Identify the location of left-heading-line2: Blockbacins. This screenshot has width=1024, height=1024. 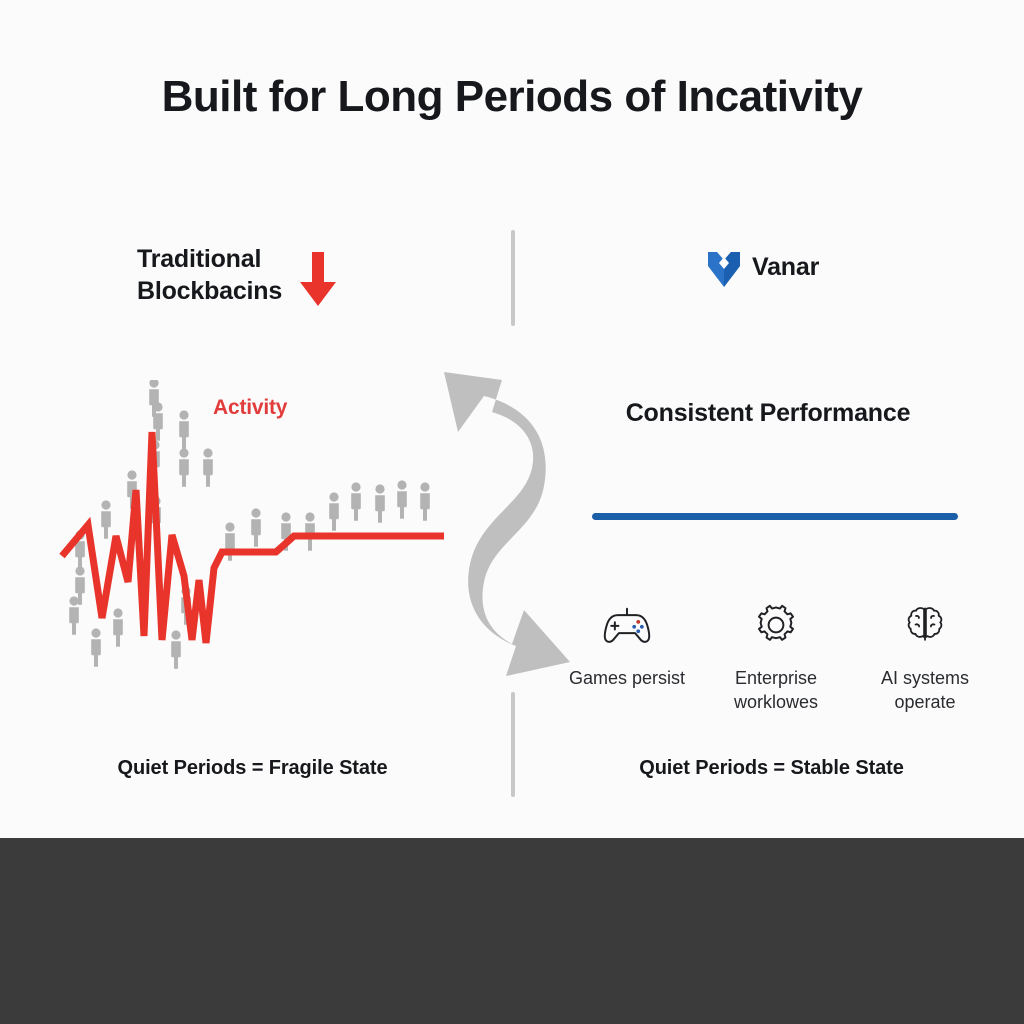
(210, 291).